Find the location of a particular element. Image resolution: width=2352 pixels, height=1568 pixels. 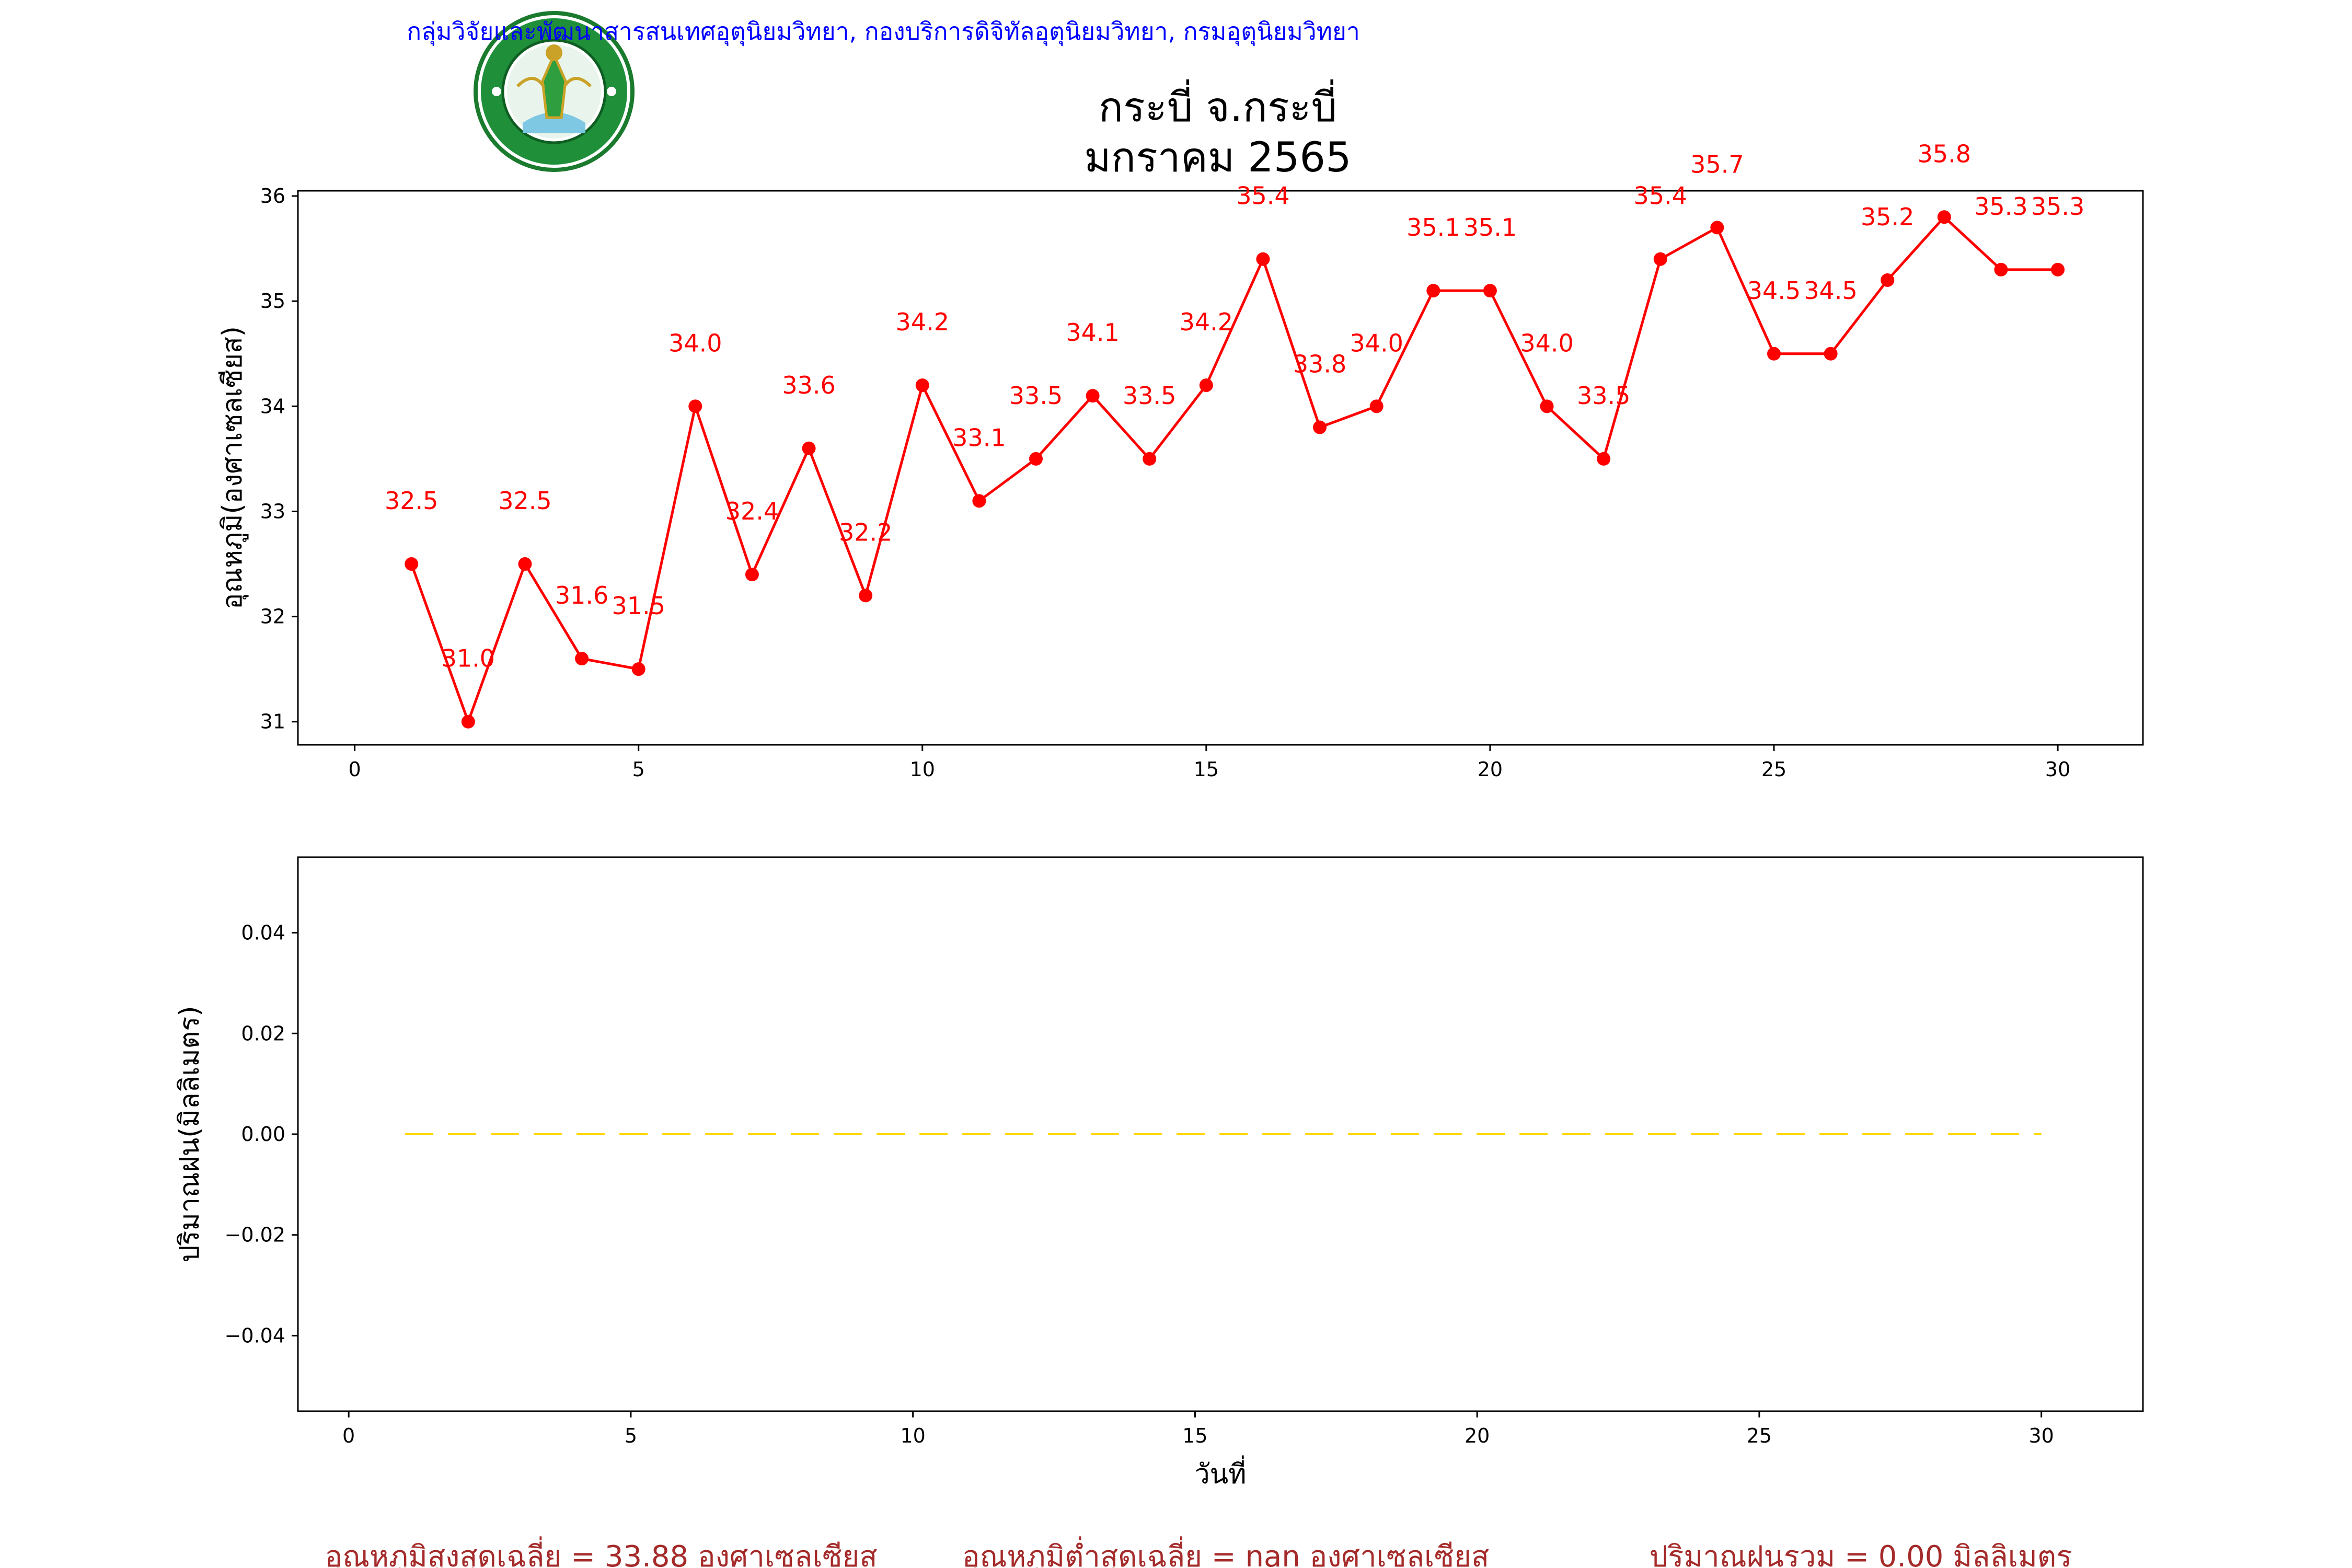

y-tick-label: 0.04 is located at coordinates (263, 932).